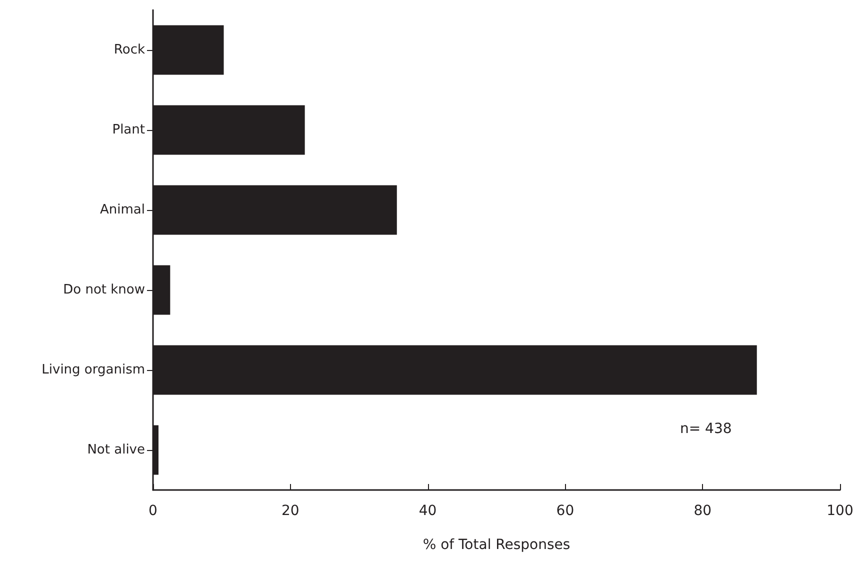 This screenshot has width=859, height=583. Describe the element at coordinates (703, 511) in the screenshot. I see `x-tick-label: 80` at that location.